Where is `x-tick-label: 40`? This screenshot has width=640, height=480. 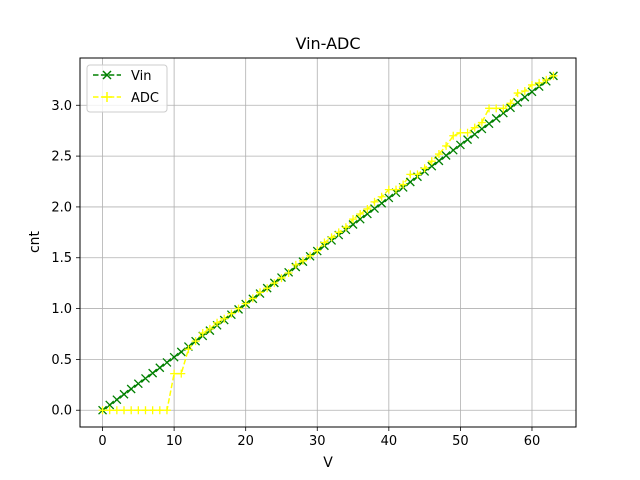
x-tick-label: 40 is located at coordinates (389, 441).